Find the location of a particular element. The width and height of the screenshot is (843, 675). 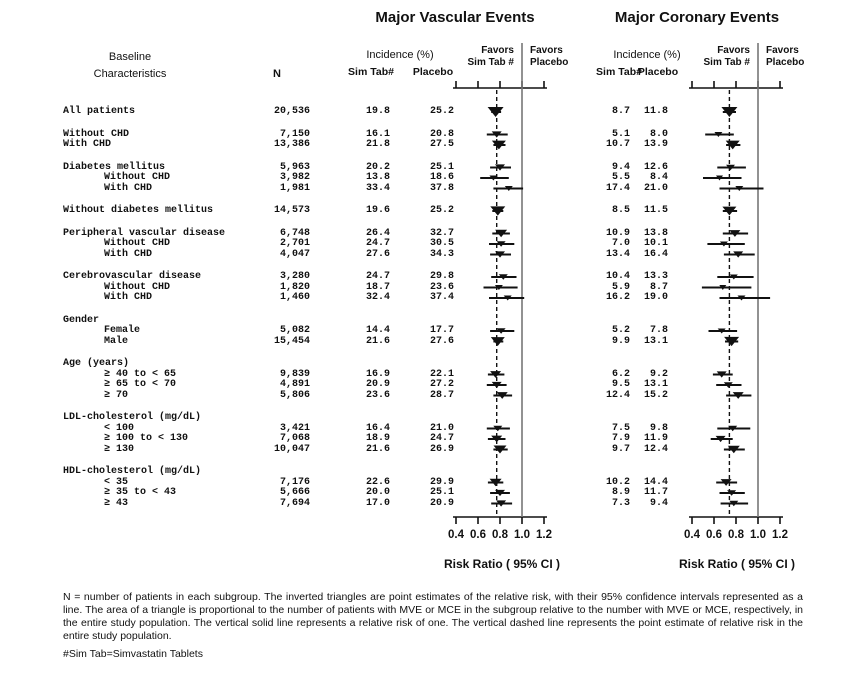

mce-sim-value: 7.9 is located at coordinates (620, 438).